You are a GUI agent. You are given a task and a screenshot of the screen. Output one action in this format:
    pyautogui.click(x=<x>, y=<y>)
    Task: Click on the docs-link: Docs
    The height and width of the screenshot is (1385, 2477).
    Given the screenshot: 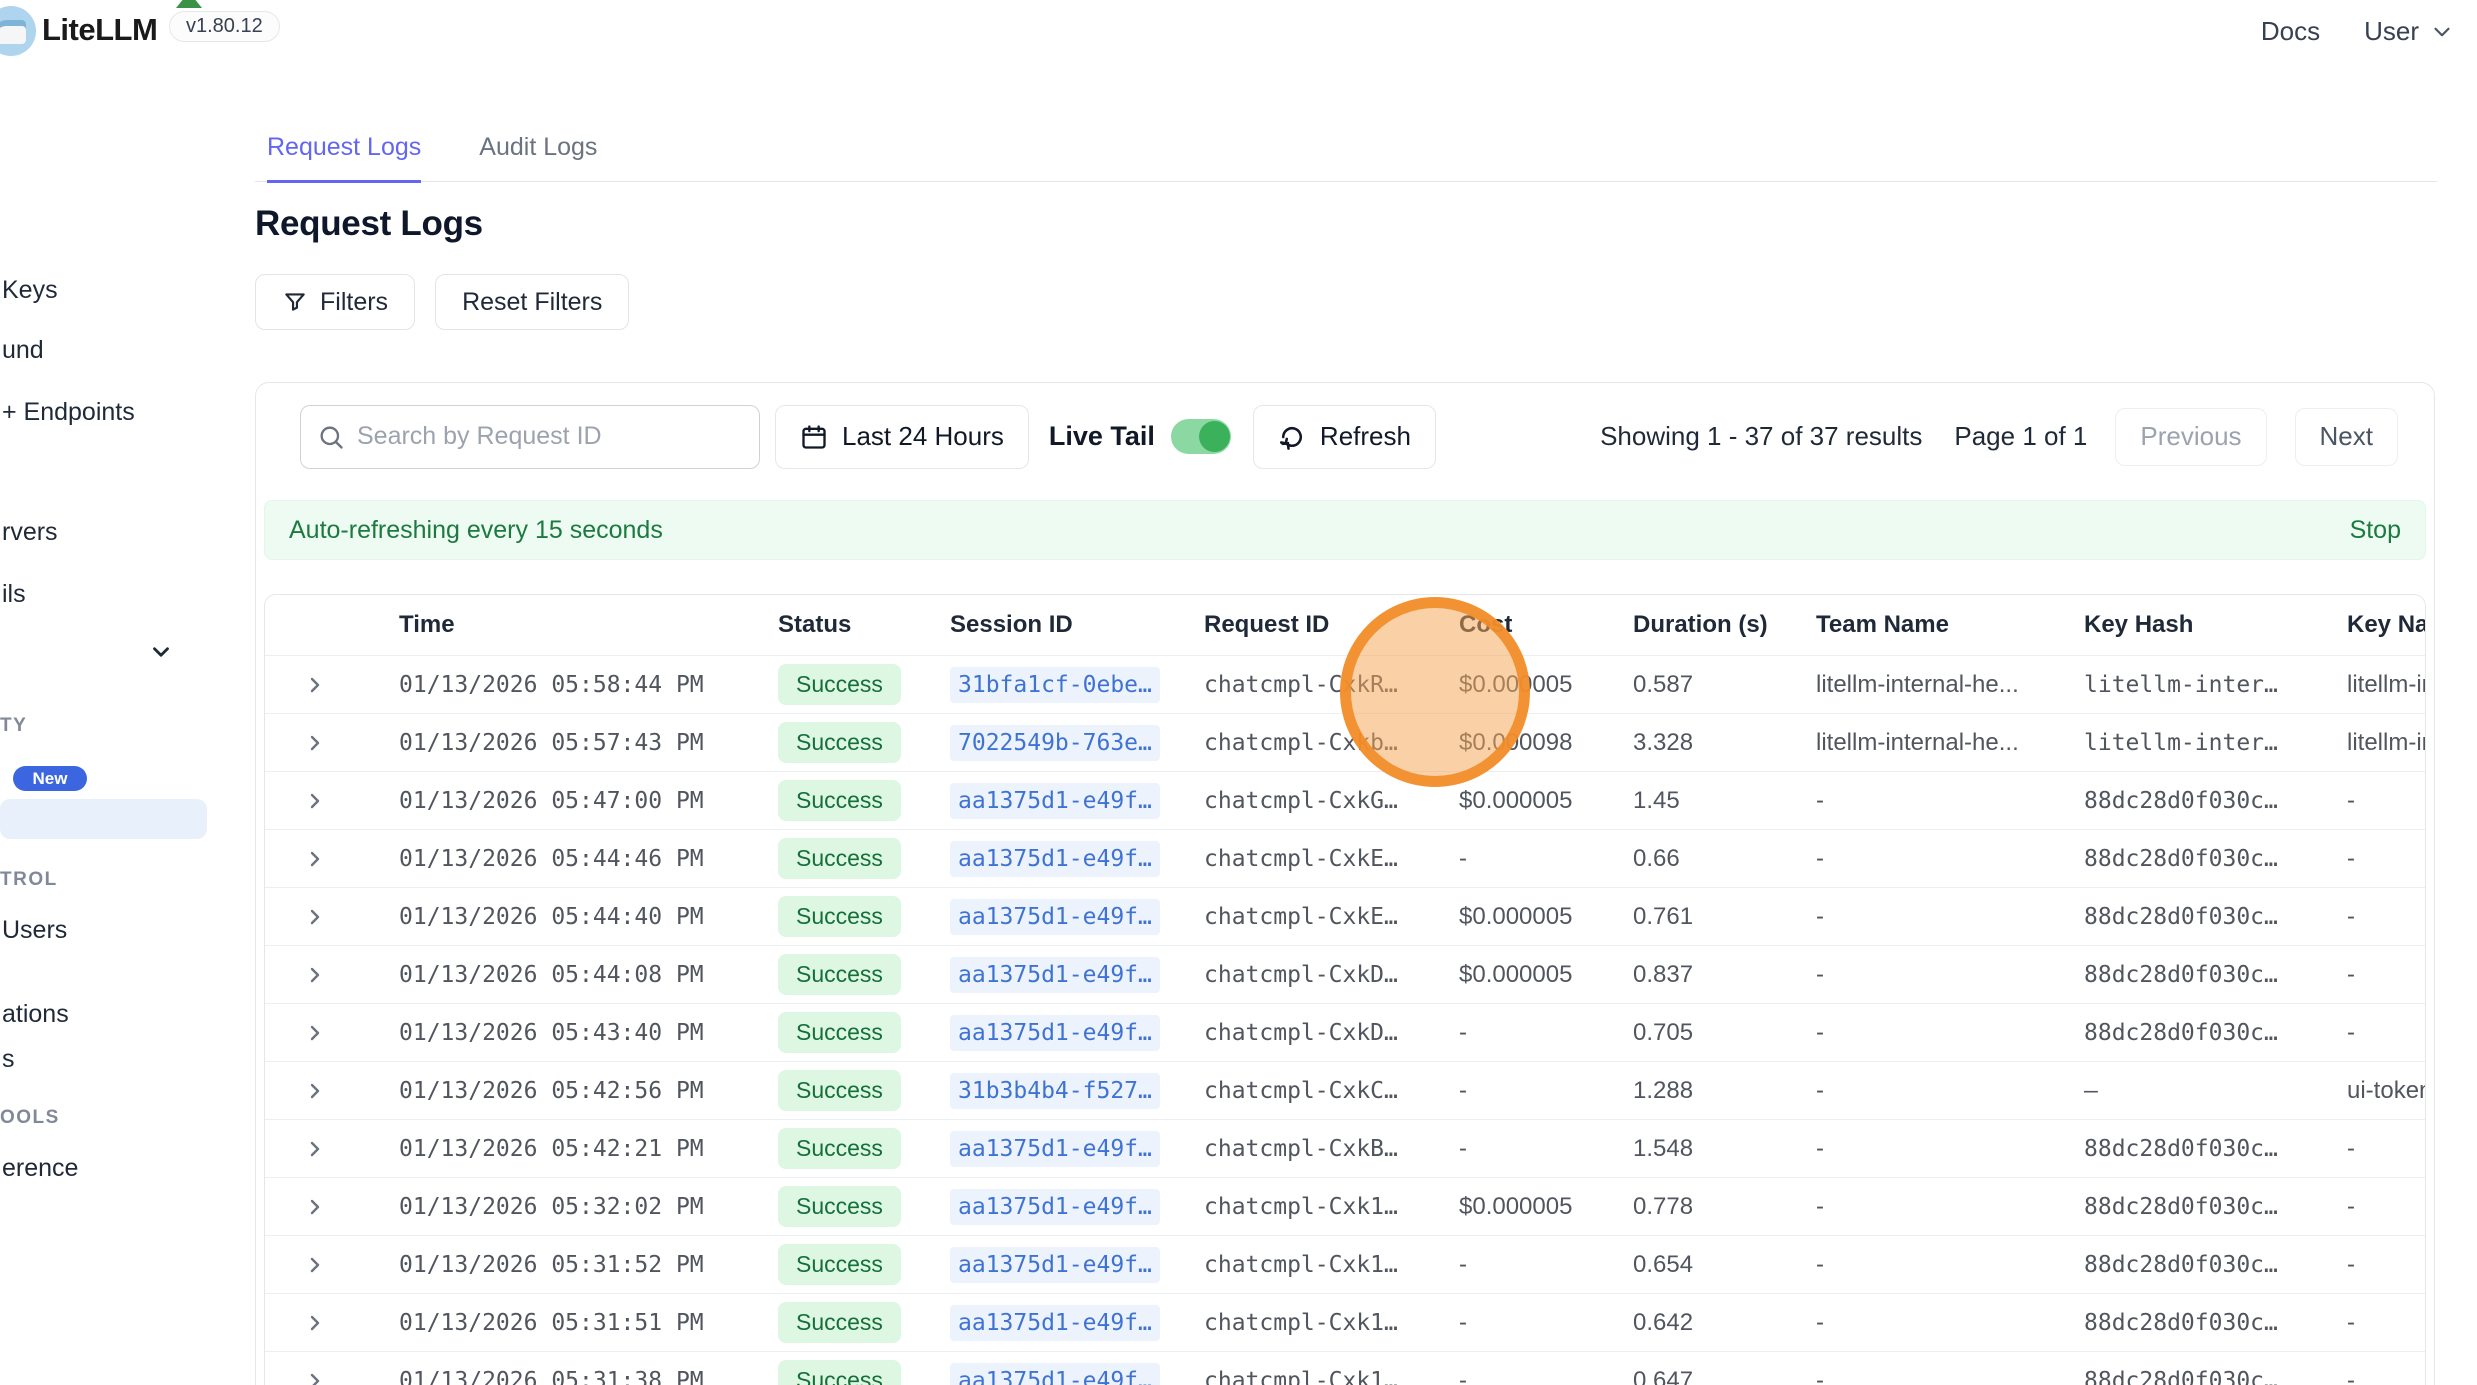 What is the action you would take?
    pyautogui.click(x=2290, y=31)
    